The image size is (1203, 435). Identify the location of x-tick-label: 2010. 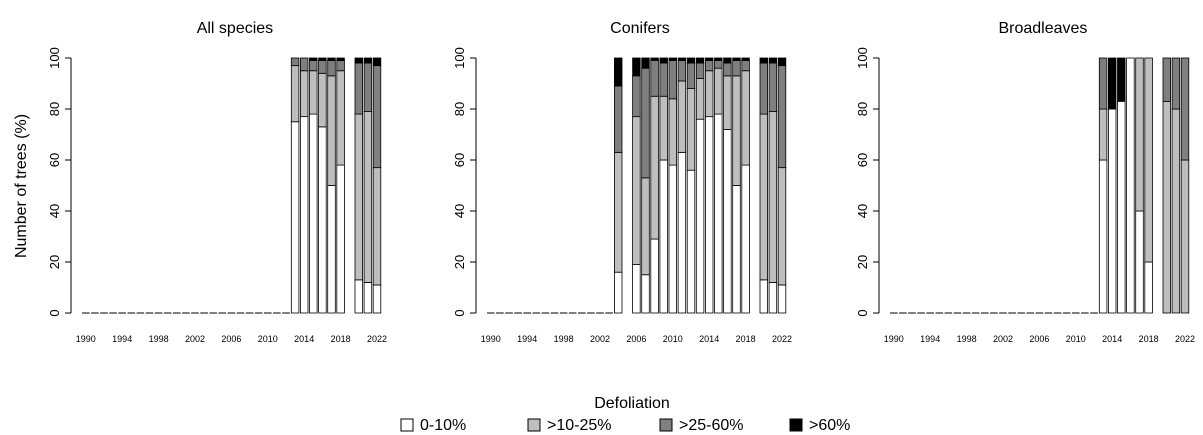
(673, 339).